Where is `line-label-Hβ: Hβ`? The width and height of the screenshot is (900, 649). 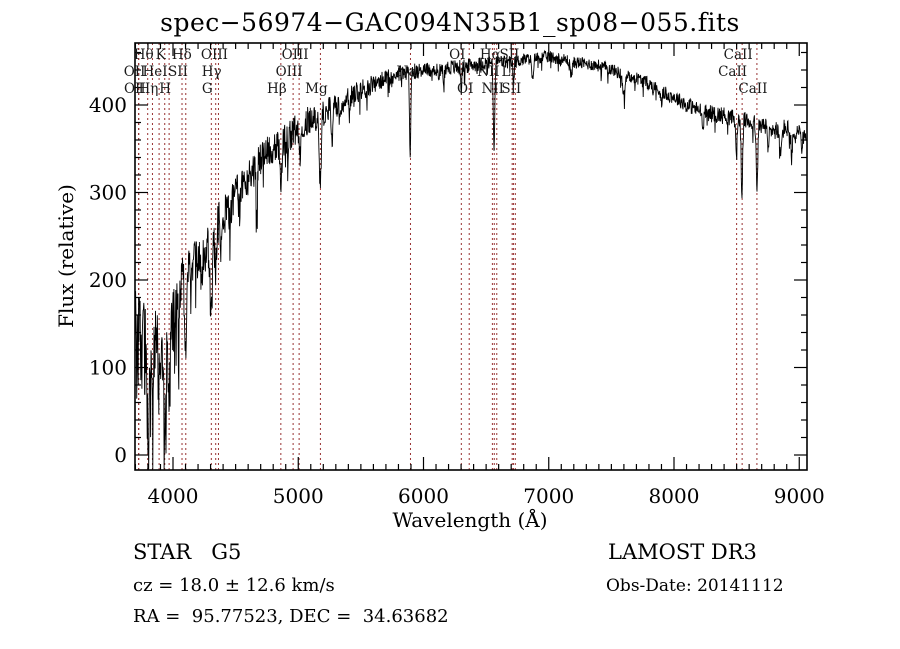 line-label-Hβ: Hβ is located at coordinates (277, 89).